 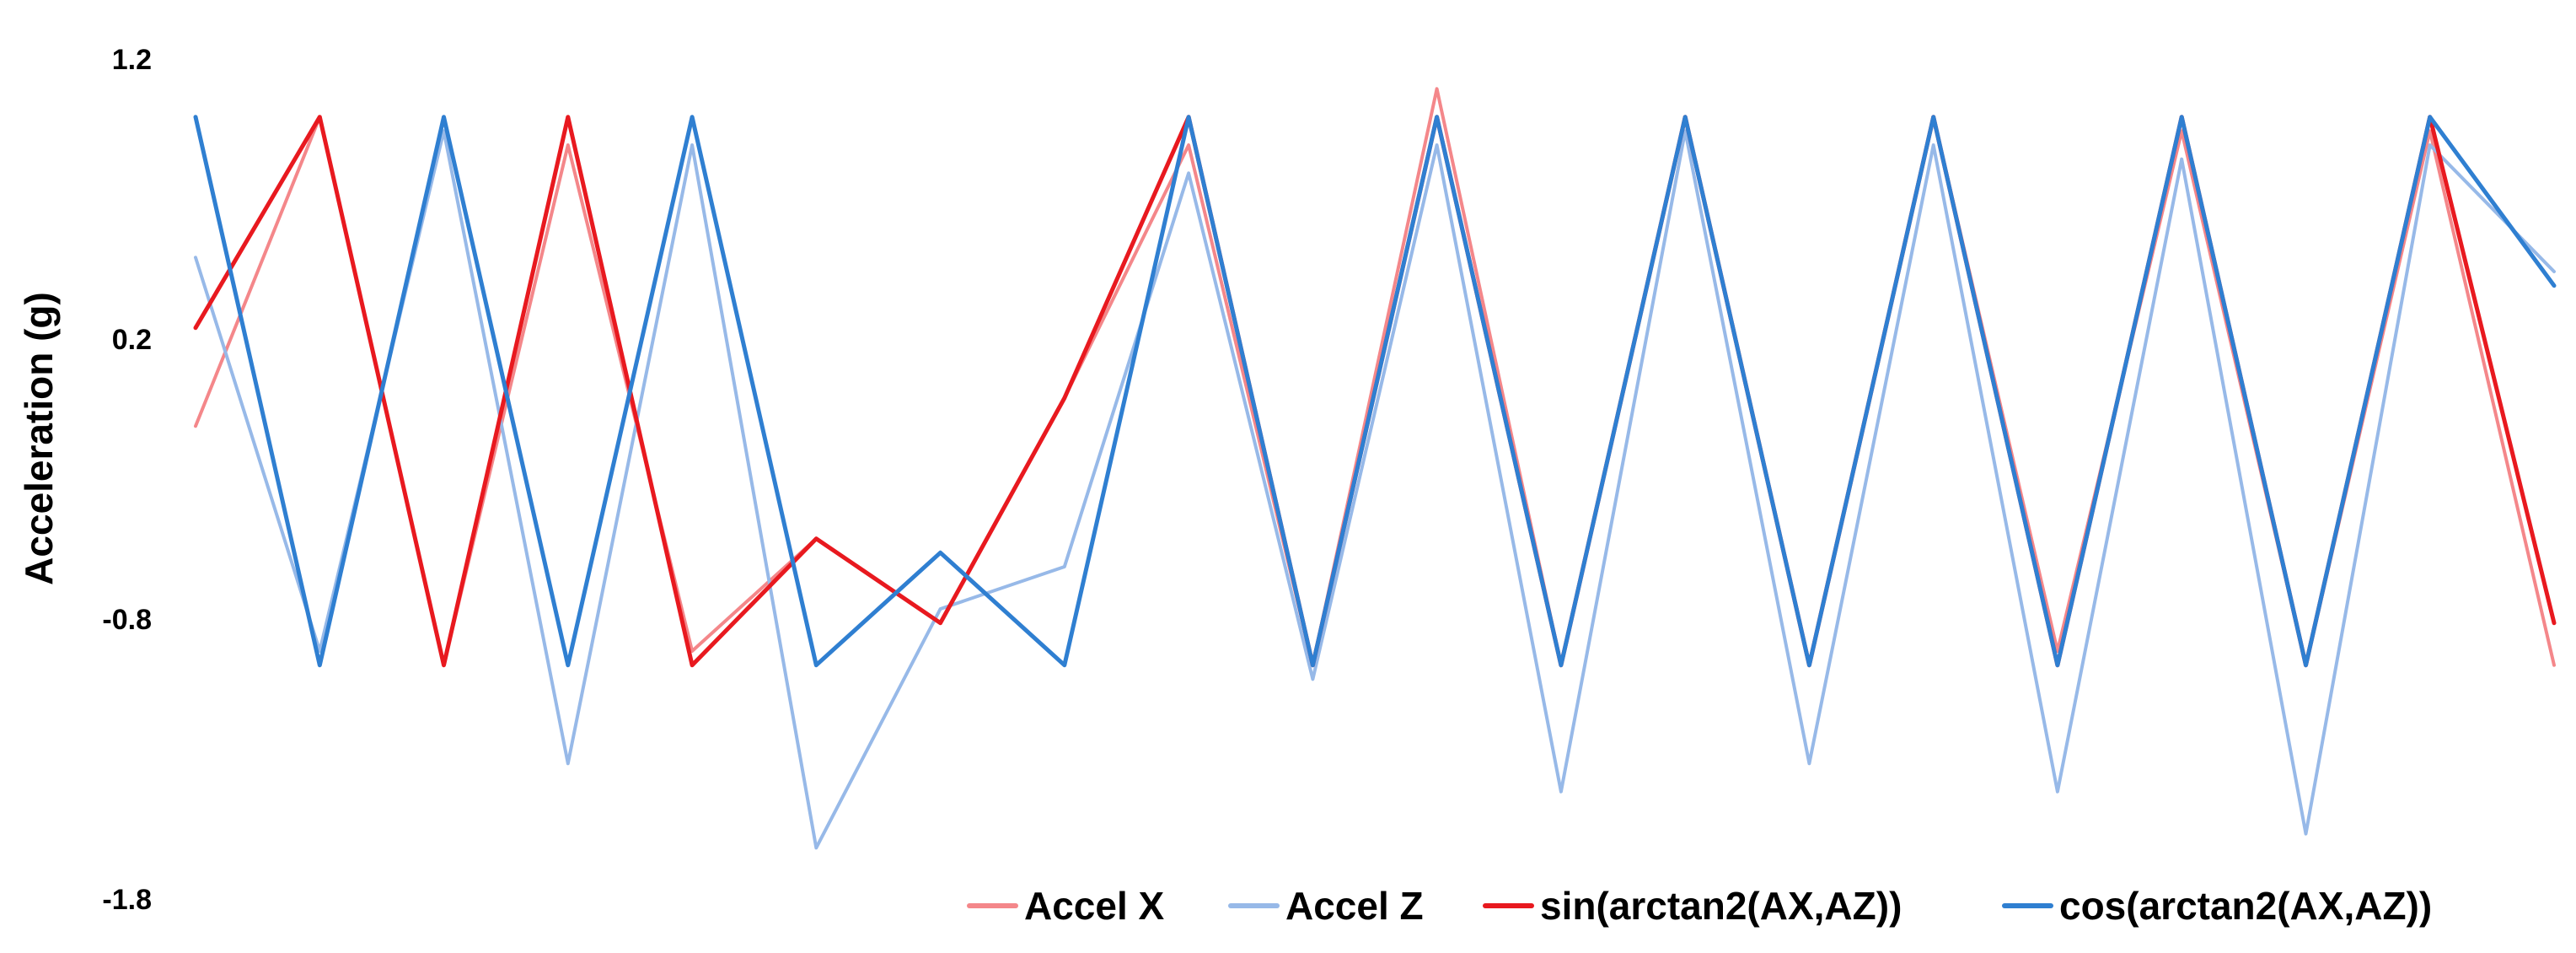 I want to click on y-tick-label-3: -1.8, so click(x=127, y=900).